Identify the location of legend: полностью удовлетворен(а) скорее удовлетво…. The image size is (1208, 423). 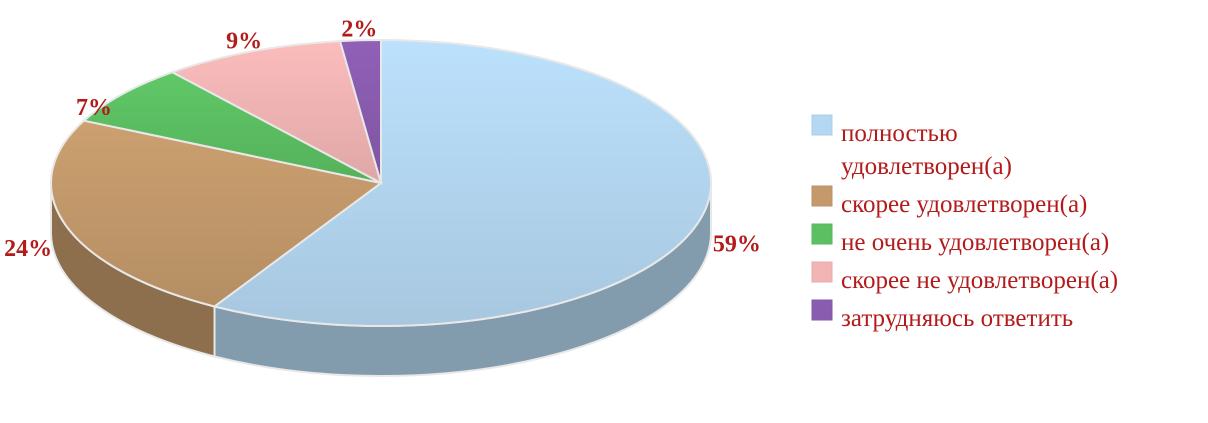
(964, 223).